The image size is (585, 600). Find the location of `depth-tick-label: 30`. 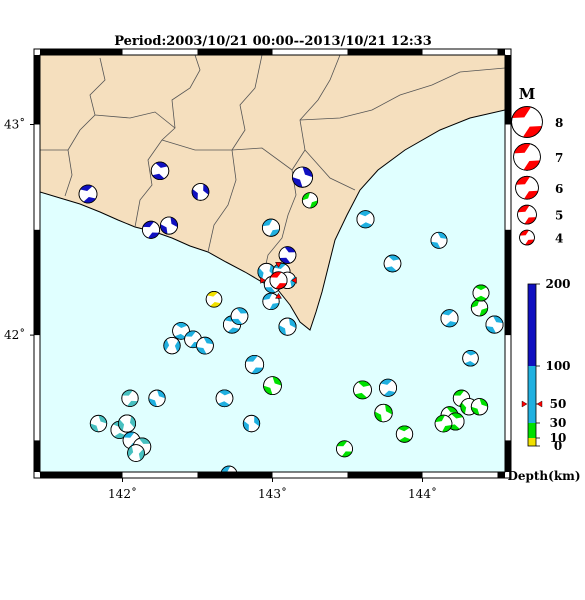

depth-tick-label: 30 is located at coordinates (558, 423).